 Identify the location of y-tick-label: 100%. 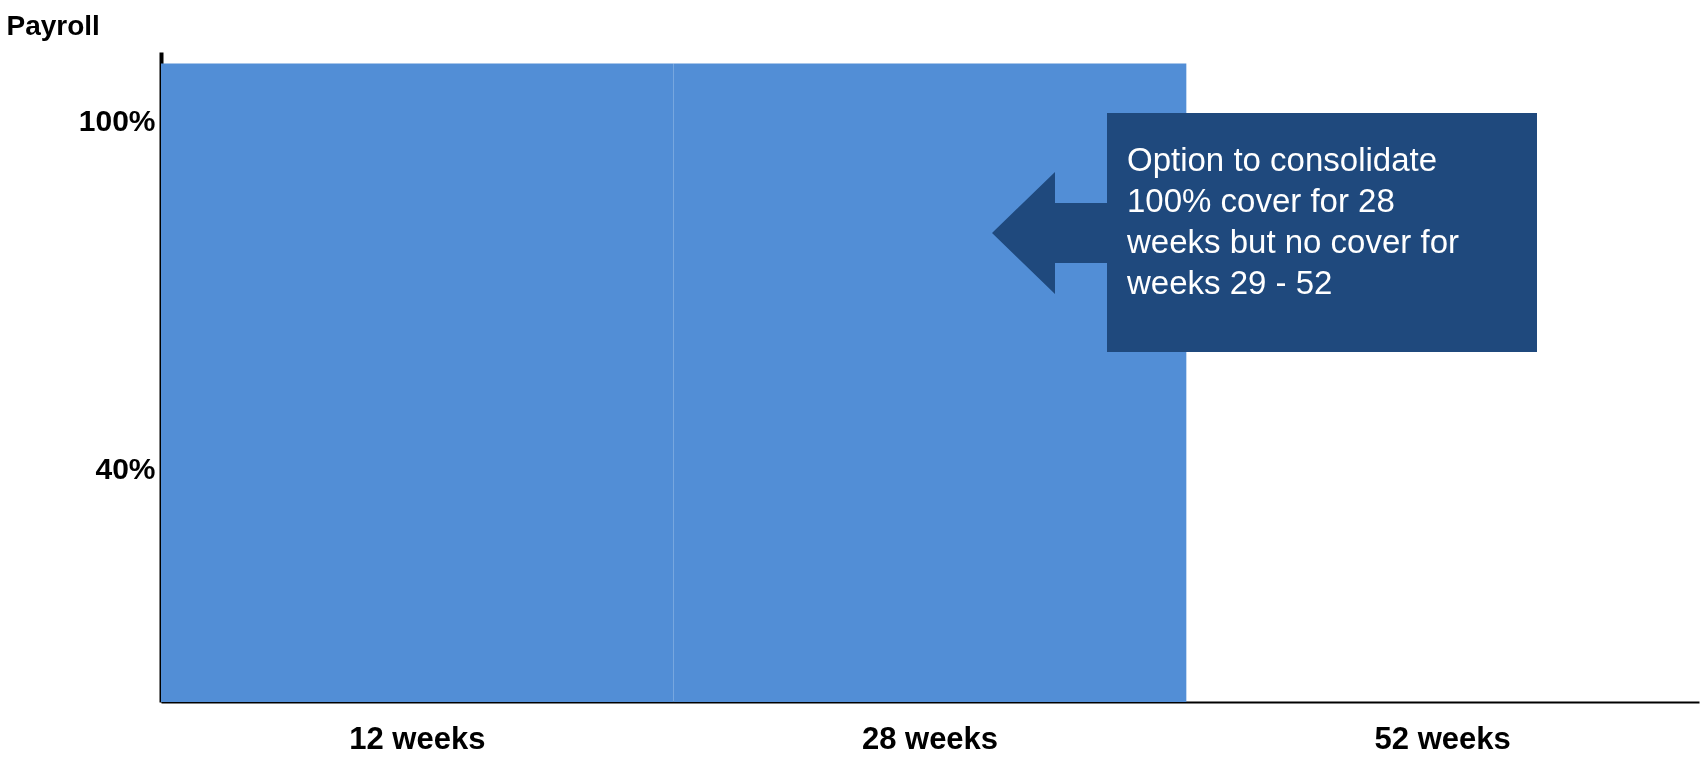
(117, 121).